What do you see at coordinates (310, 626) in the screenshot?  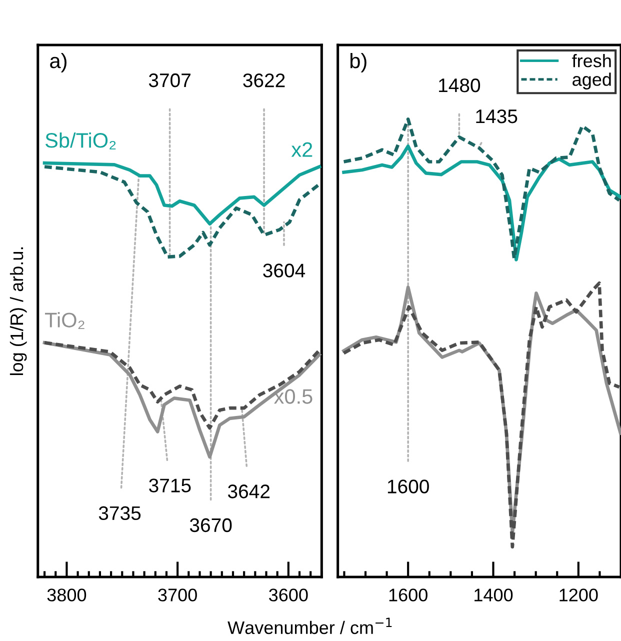 I see `x-axis-title: Wavenumber / cm$^{−1}$` at bounding box center [310, 626].